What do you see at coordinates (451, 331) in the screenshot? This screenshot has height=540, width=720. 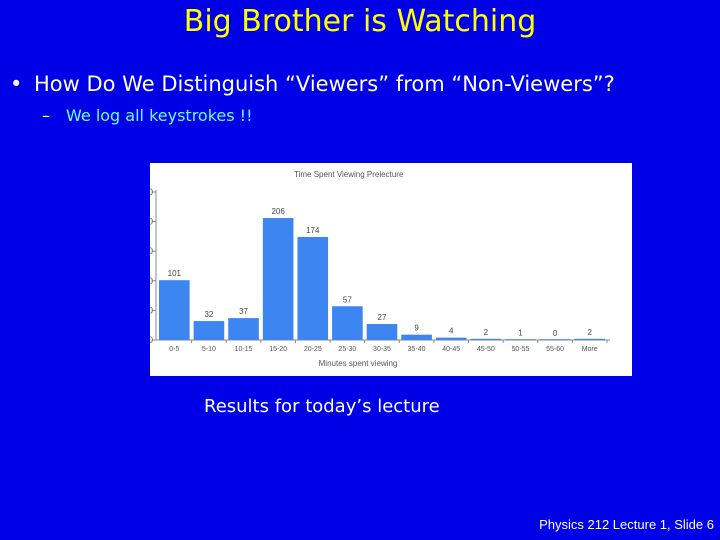 I see `data-label: 4` at bounding box center [451, 331].